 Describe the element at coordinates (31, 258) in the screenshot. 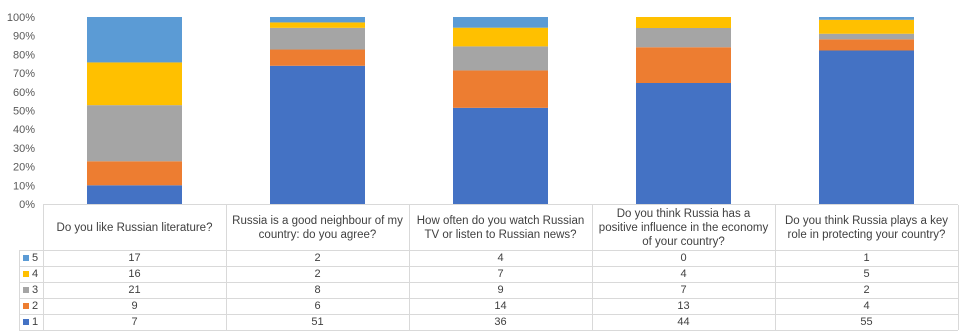

I see `legend-entry-5: 5` at that location.